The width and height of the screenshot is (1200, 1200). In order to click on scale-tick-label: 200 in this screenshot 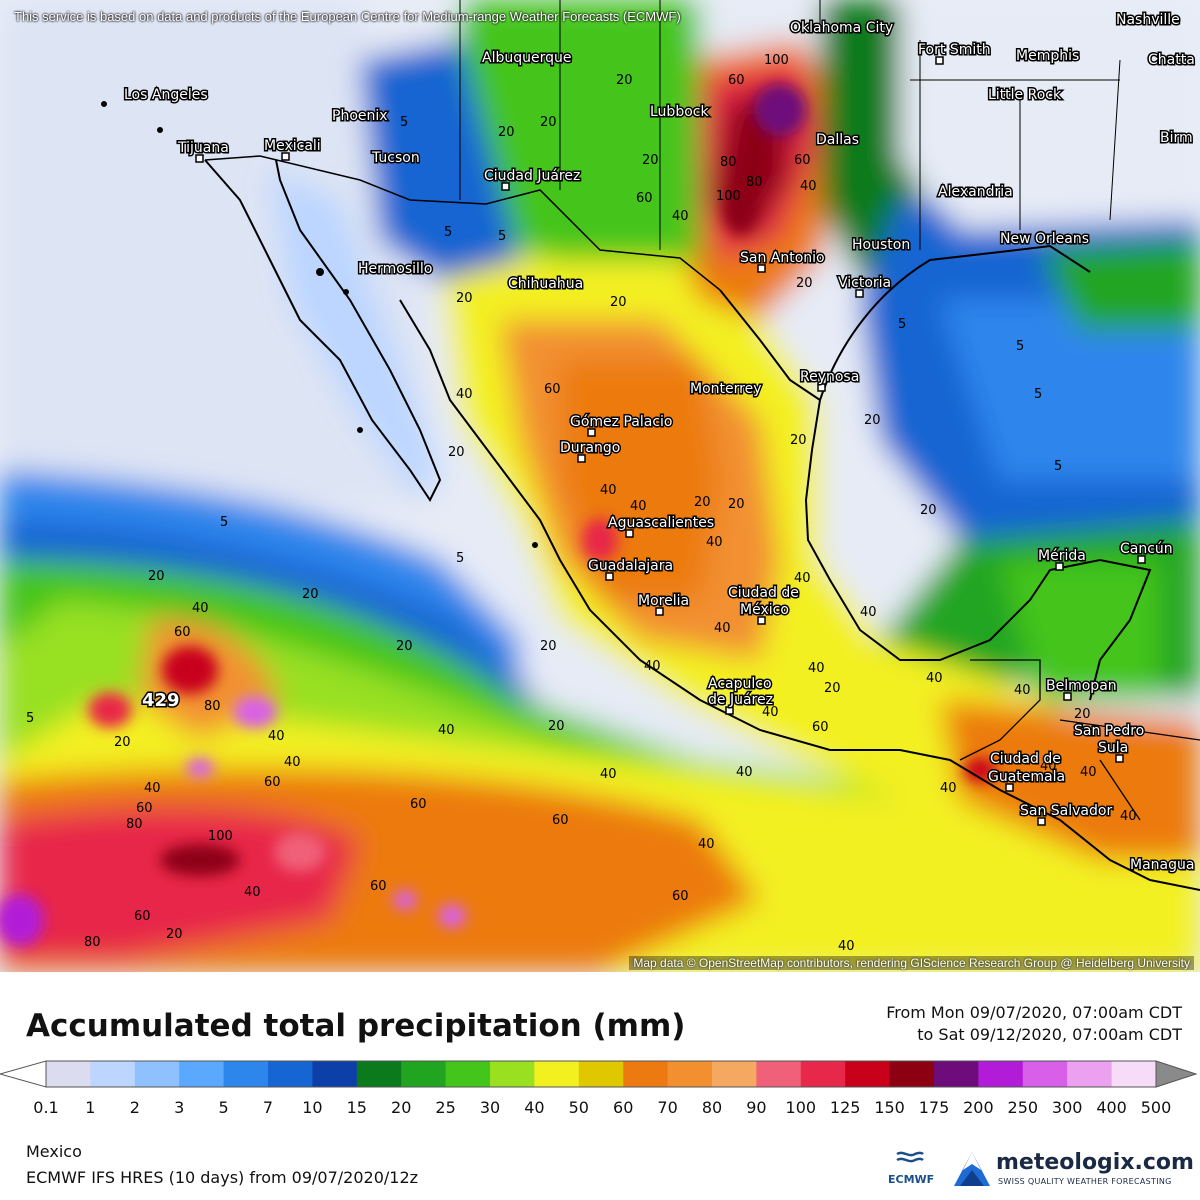, I will do `click(978, 1107)`.